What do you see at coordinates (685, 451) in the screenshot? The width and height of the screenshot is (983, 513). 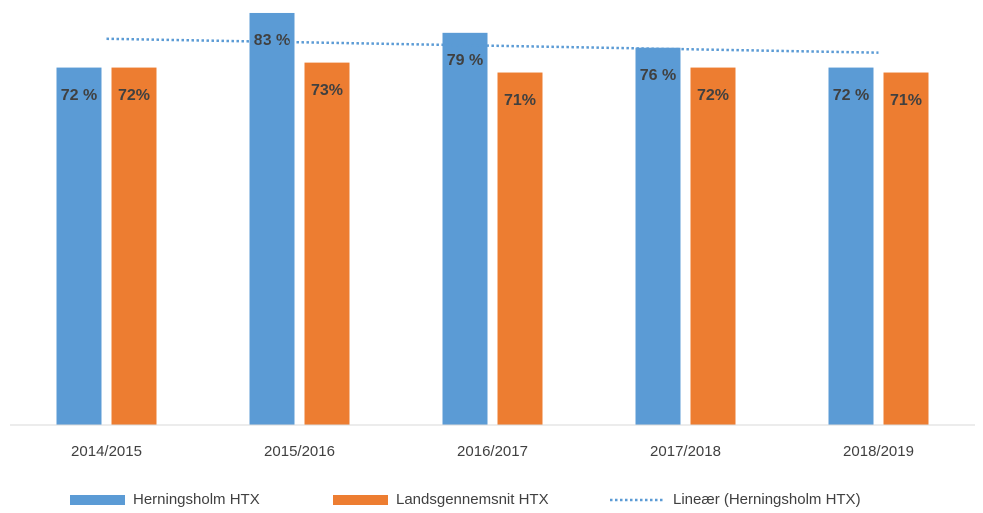 I see `x-tick-label: 2017/2018` at bounding box center [685, 451].